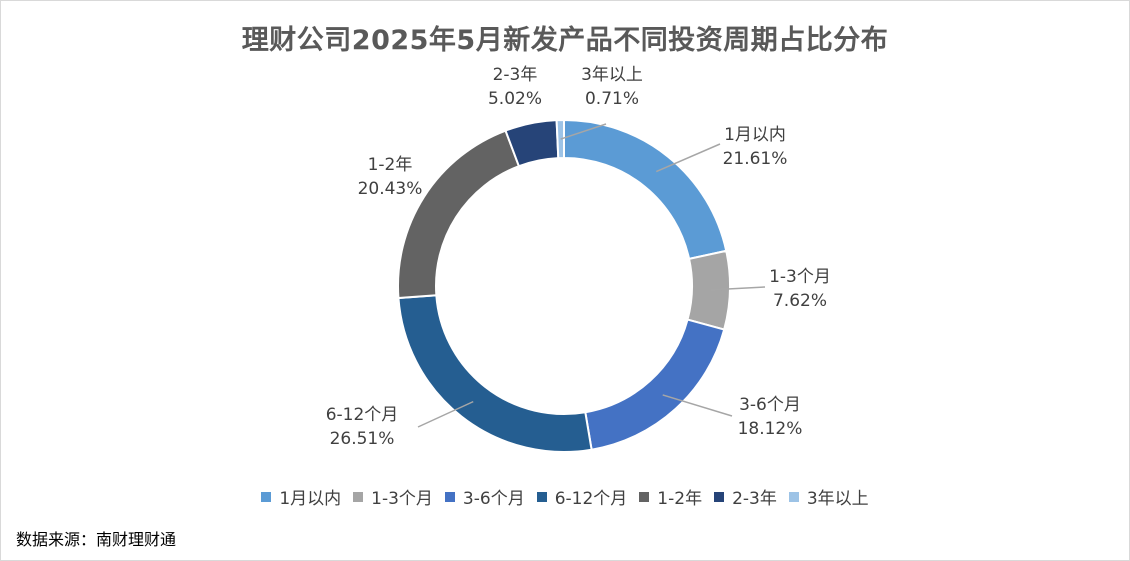 This screenshot has height=561, width=1130. What do you see at coordinates (770, 429) in the screenshot?
I see `slice-value-label: 18.12%` at bounding box center [770, 429].